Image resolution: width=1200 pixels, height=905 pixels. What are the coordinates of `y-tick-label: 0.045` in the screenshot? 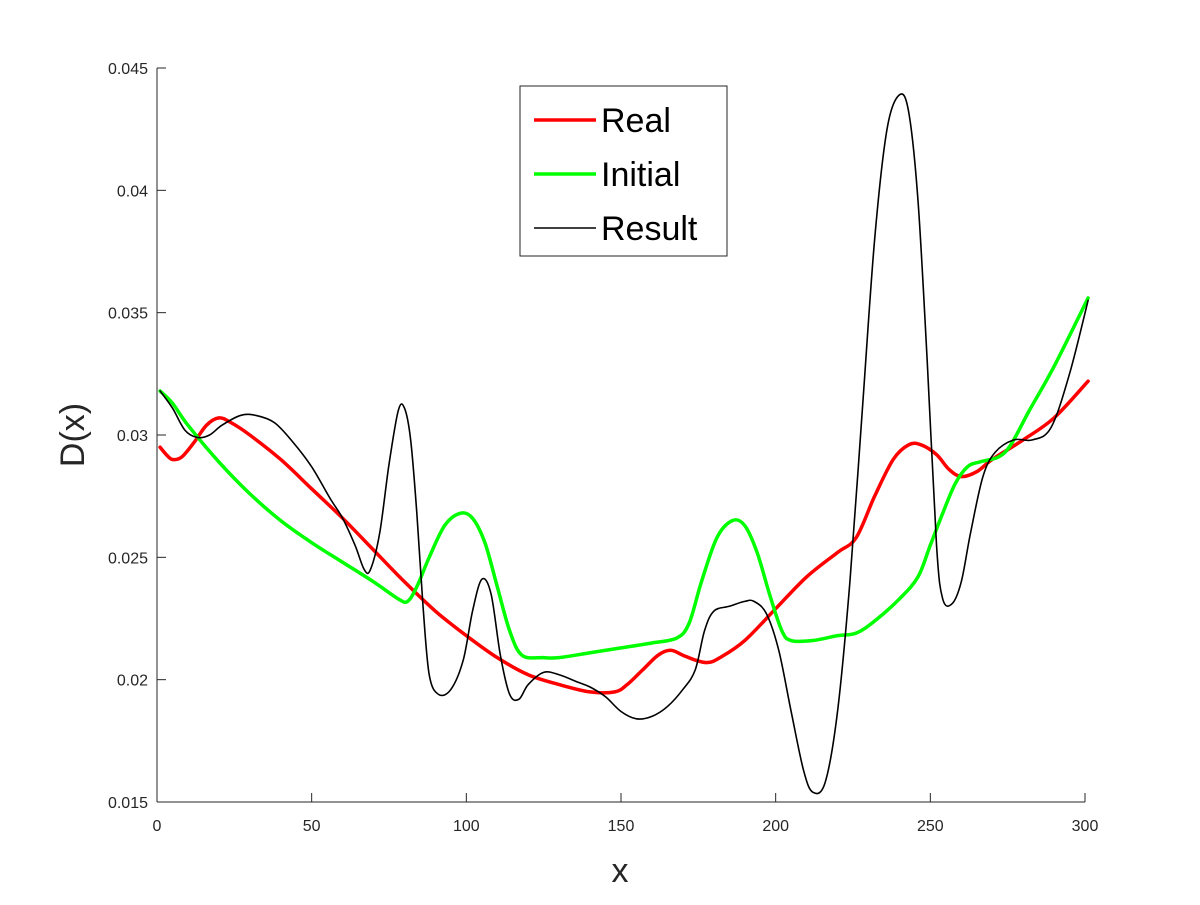 It's located at (128, 69).